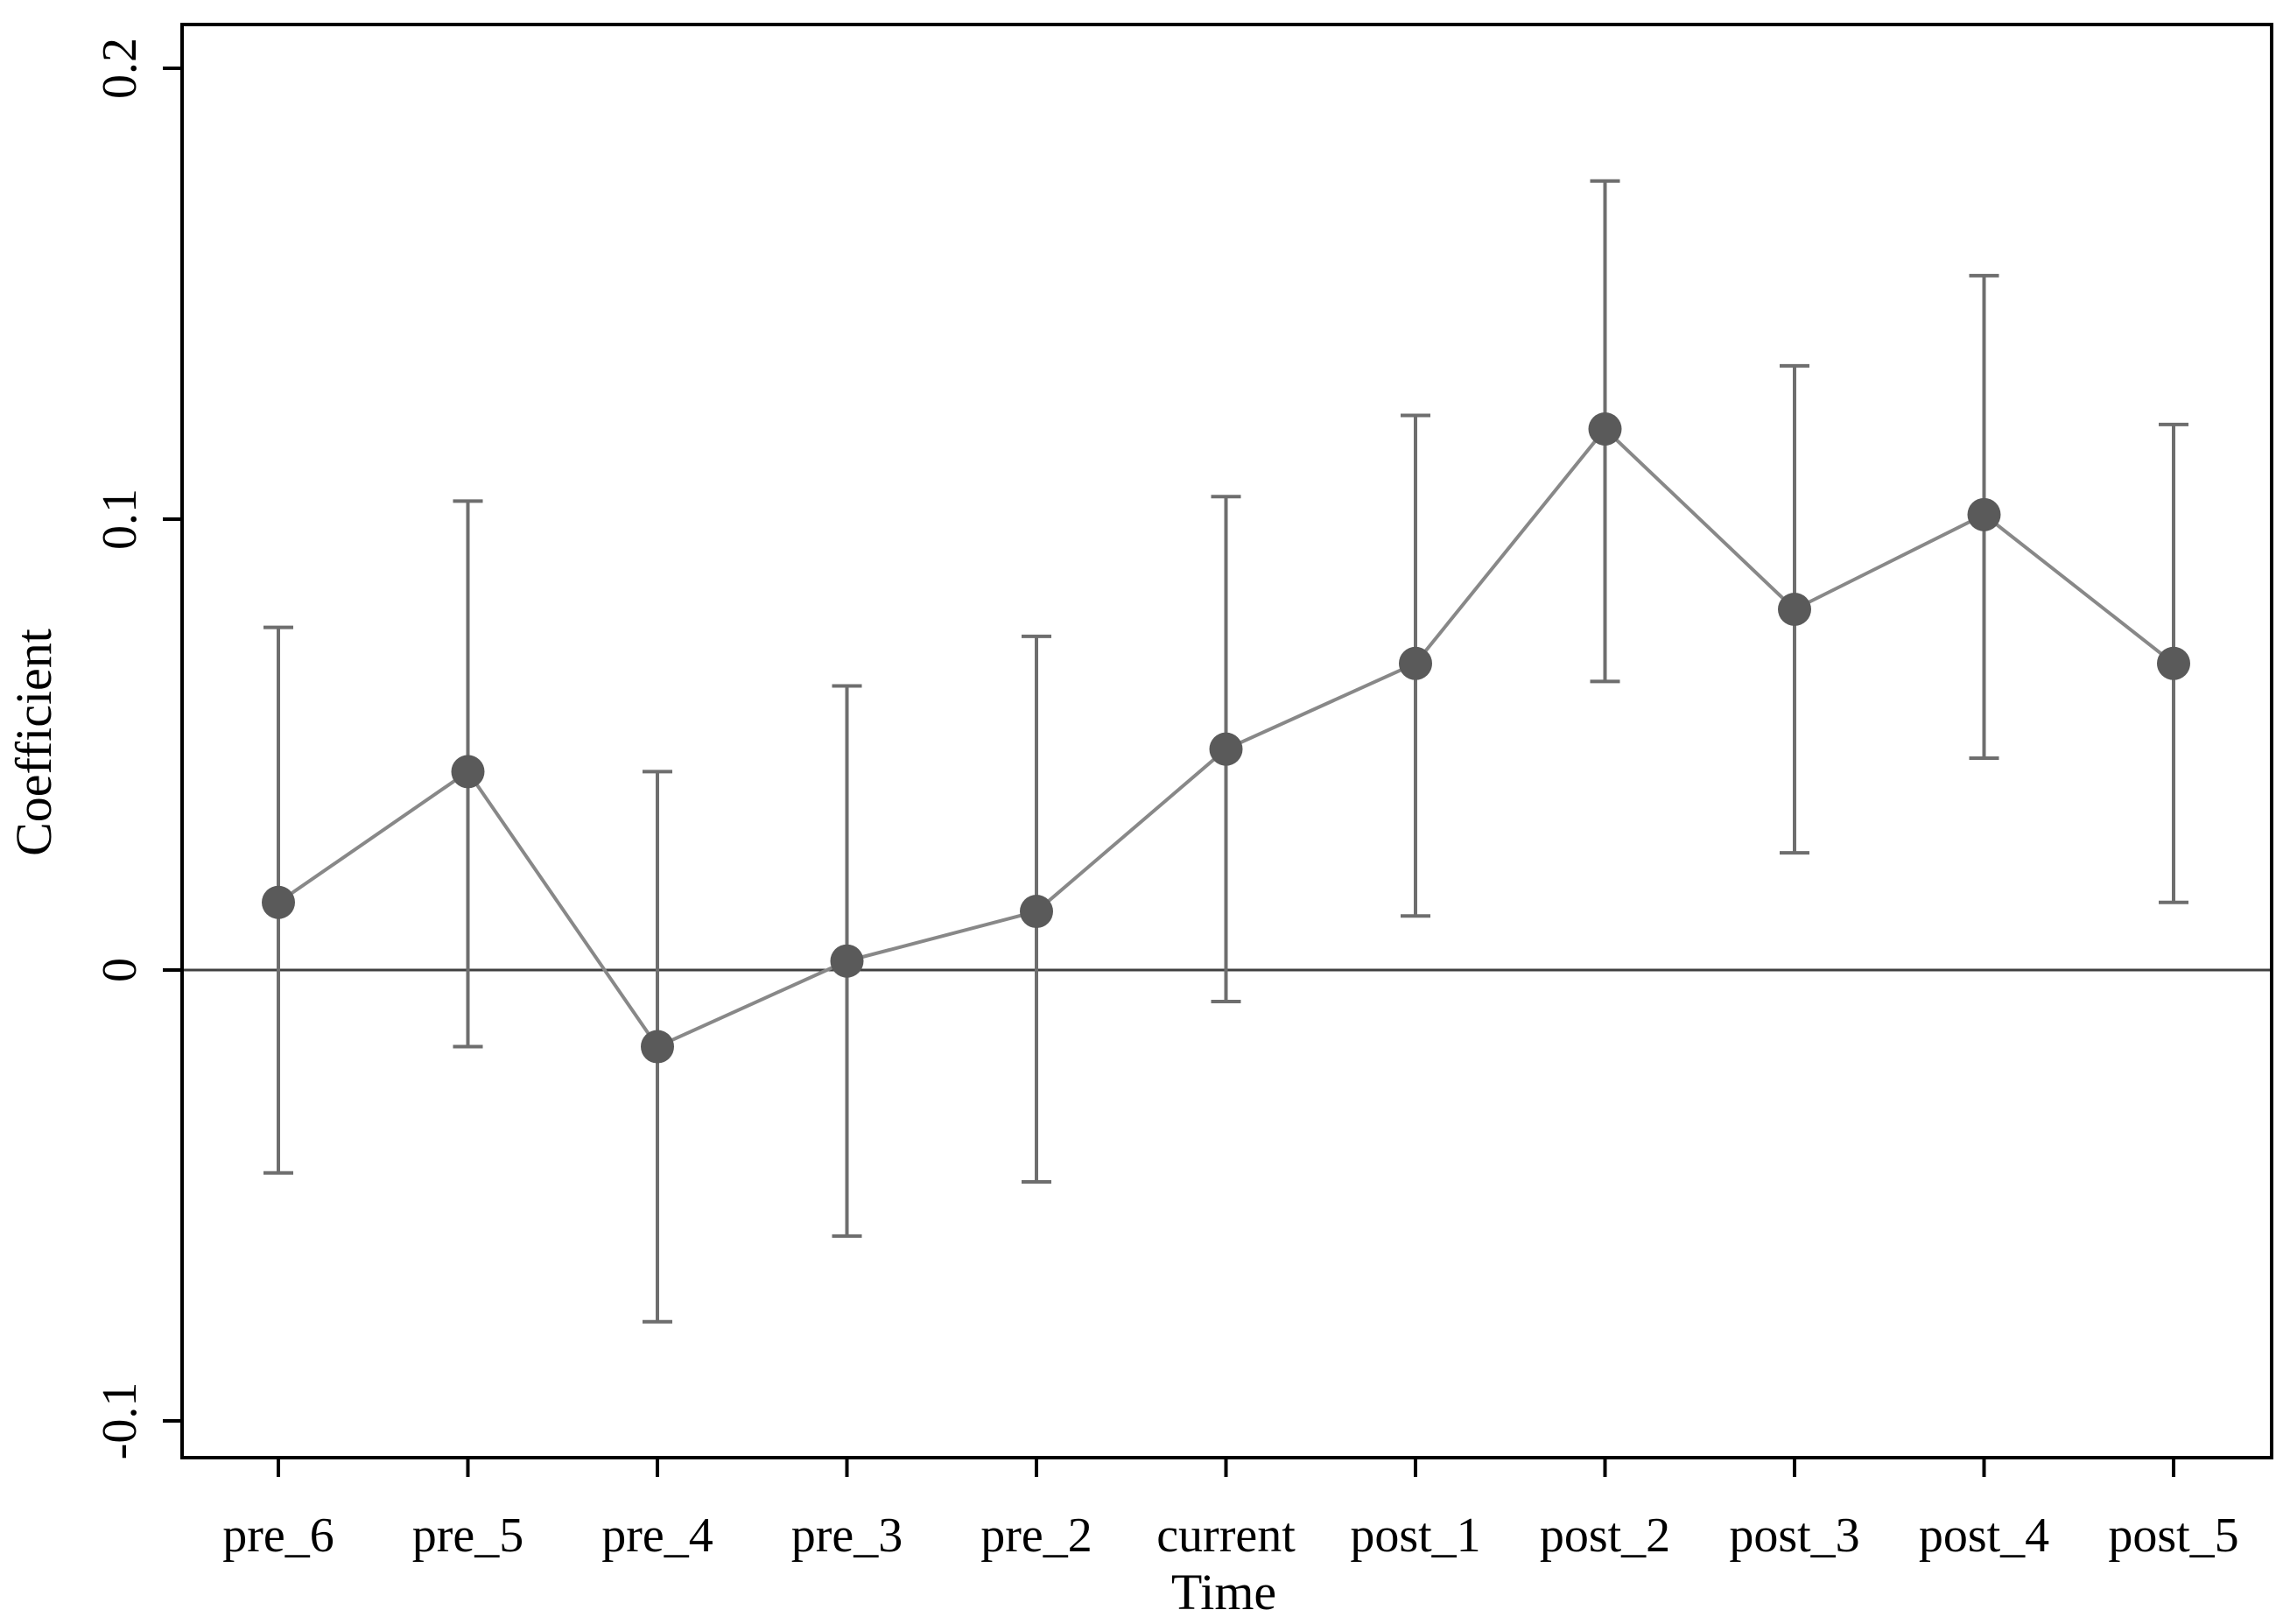 The image size is (2276, 1624). Describe the element at coordinates (468, 1535) in the screenshot. I see `x-tick-label: pre_5` at that location.